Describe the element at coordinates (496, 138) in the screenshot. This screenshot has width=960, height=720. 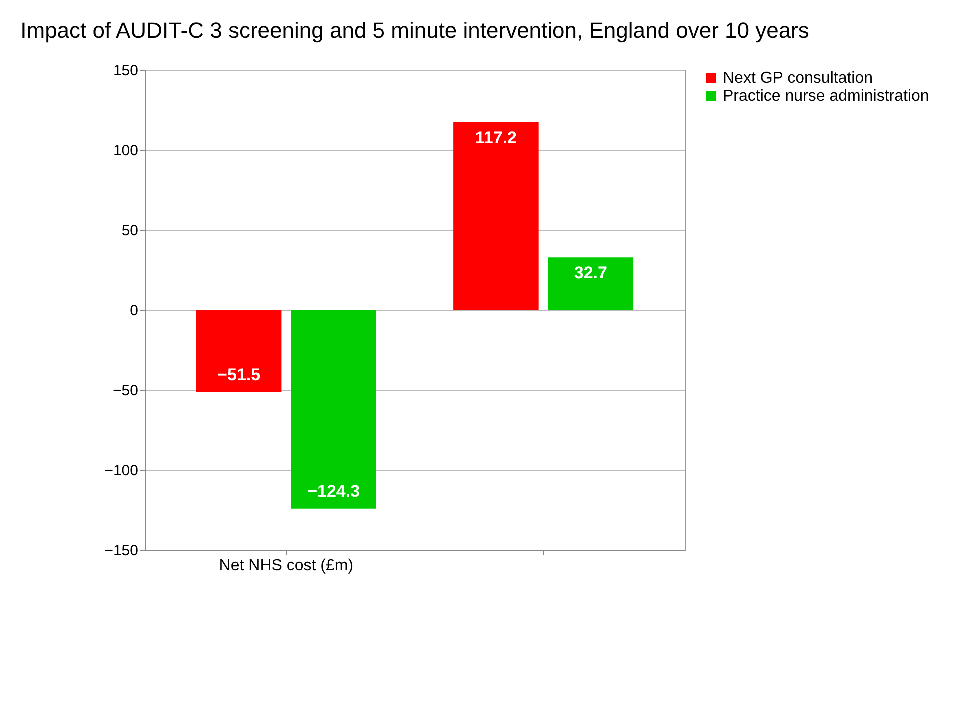
I see `data-label: 117.2` at that location.